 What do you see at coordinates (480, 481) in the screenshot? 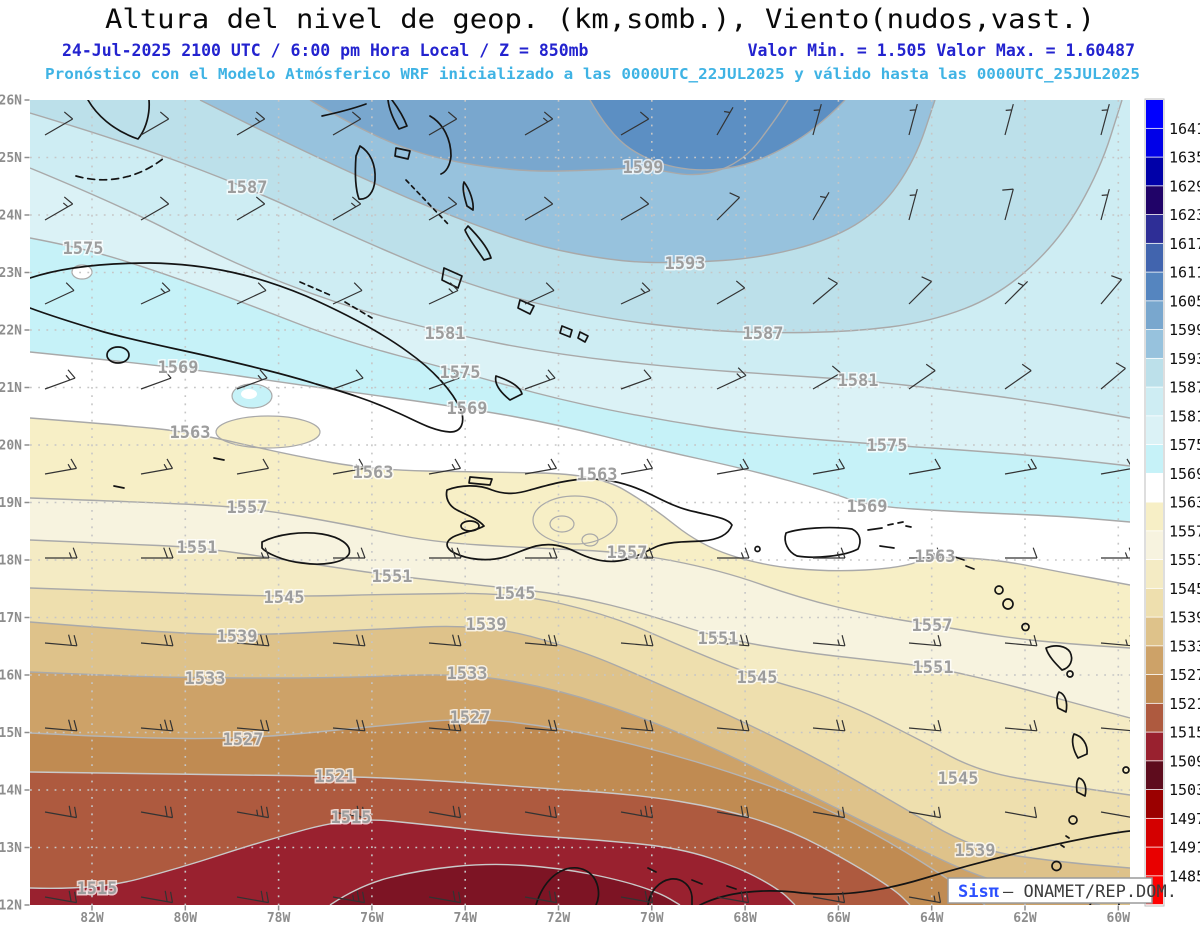
I see `coastline-tortuga` at bounding box center [480, 481].